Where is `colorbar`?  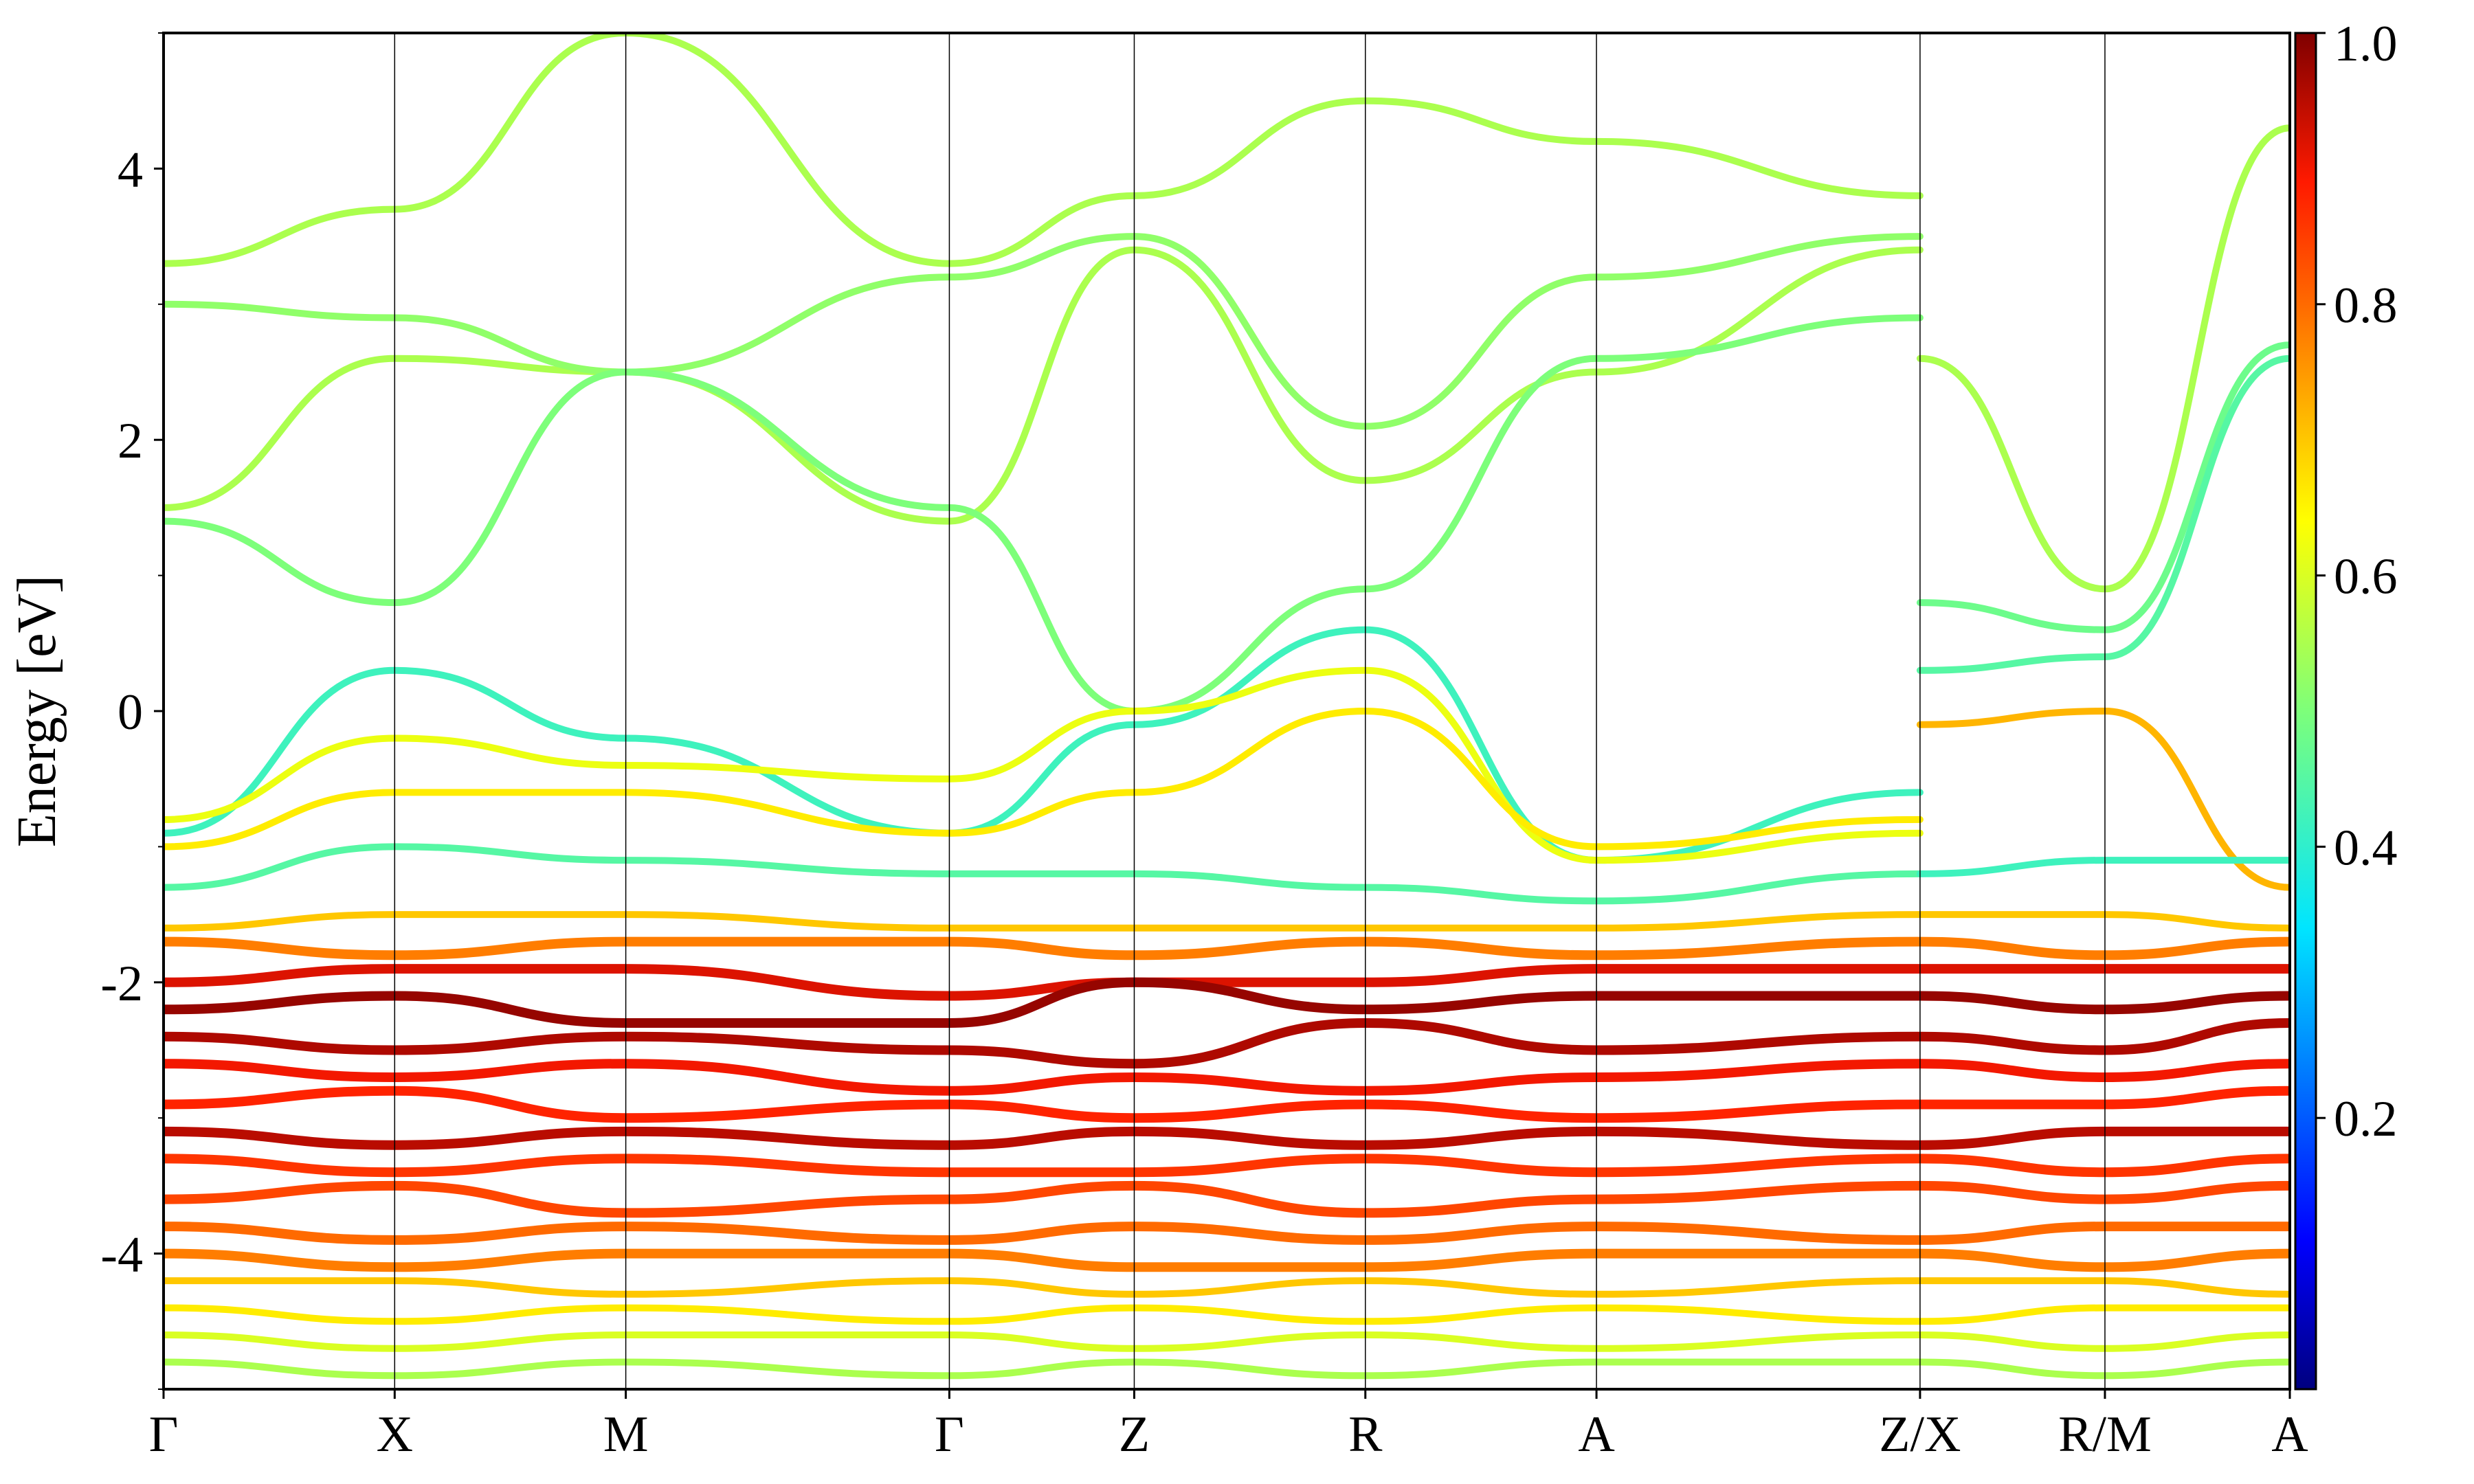
colorbar is located at coordinates (2305, 711).